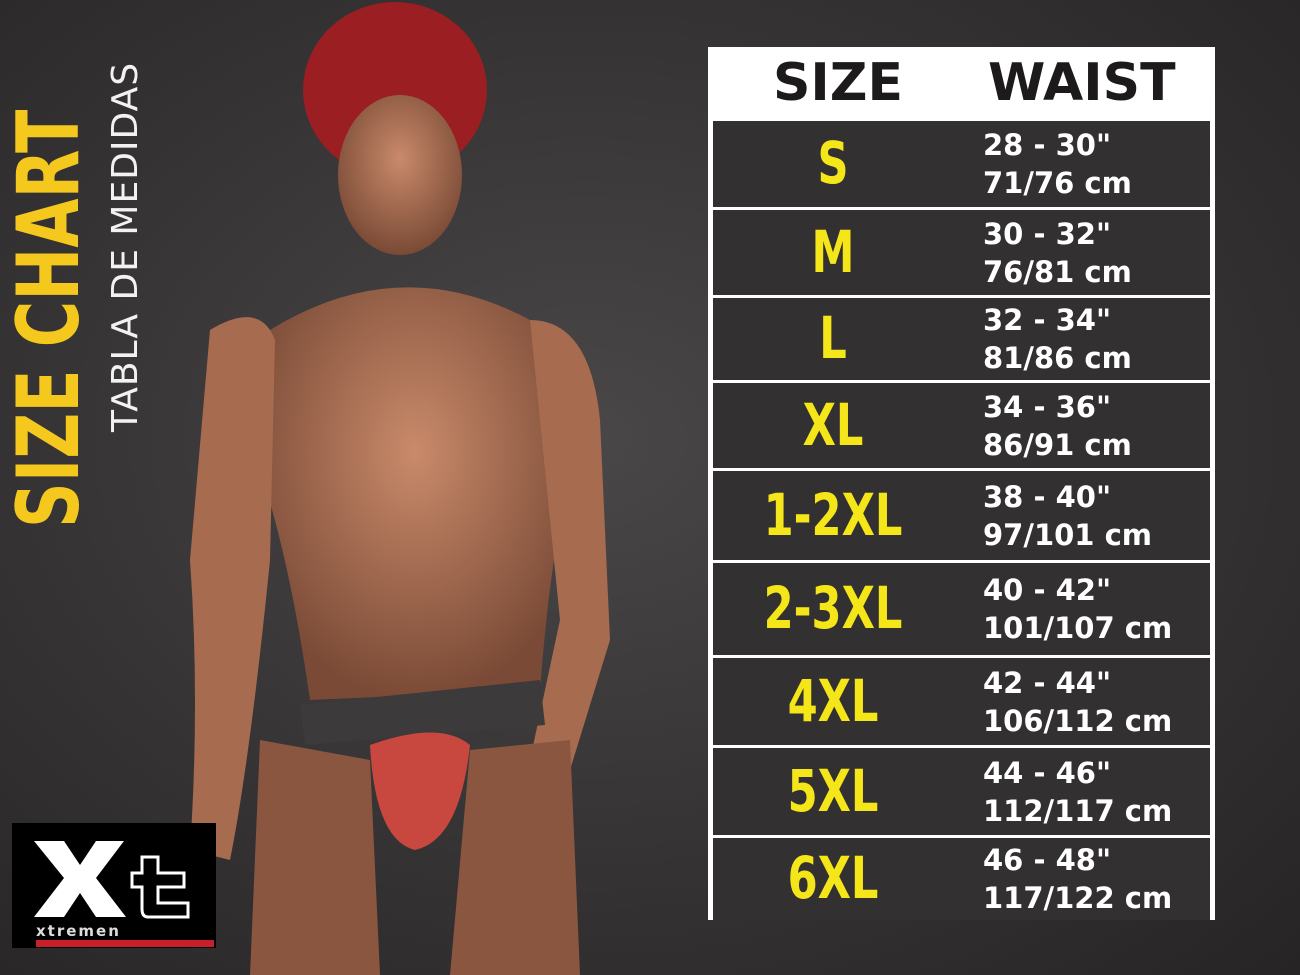 This screenshot has height=975, width=1300. I want to click on waist-inches: 30 - 32", so click(1047, 233).